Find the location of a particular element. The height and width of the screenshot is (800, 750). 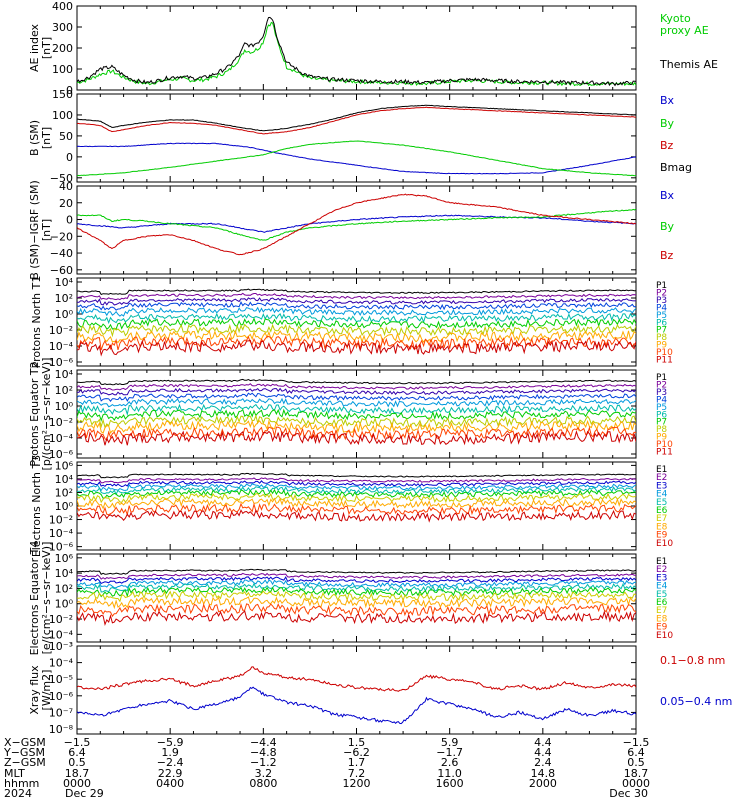

channel-line-p3 is located at coordinates (356, 301).